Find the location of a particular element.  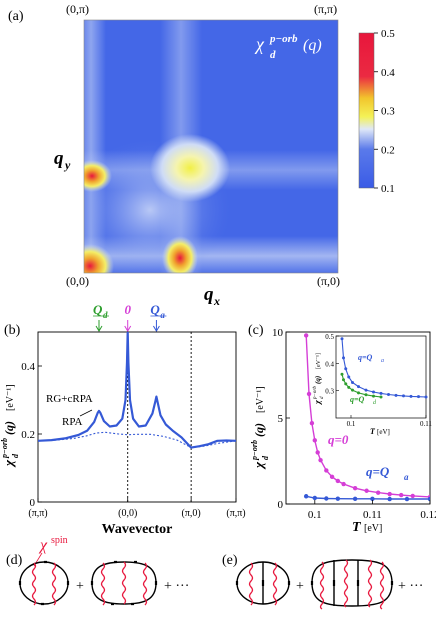

inset-ylabel-sup: p−orb is located at coordinates (315, 393).